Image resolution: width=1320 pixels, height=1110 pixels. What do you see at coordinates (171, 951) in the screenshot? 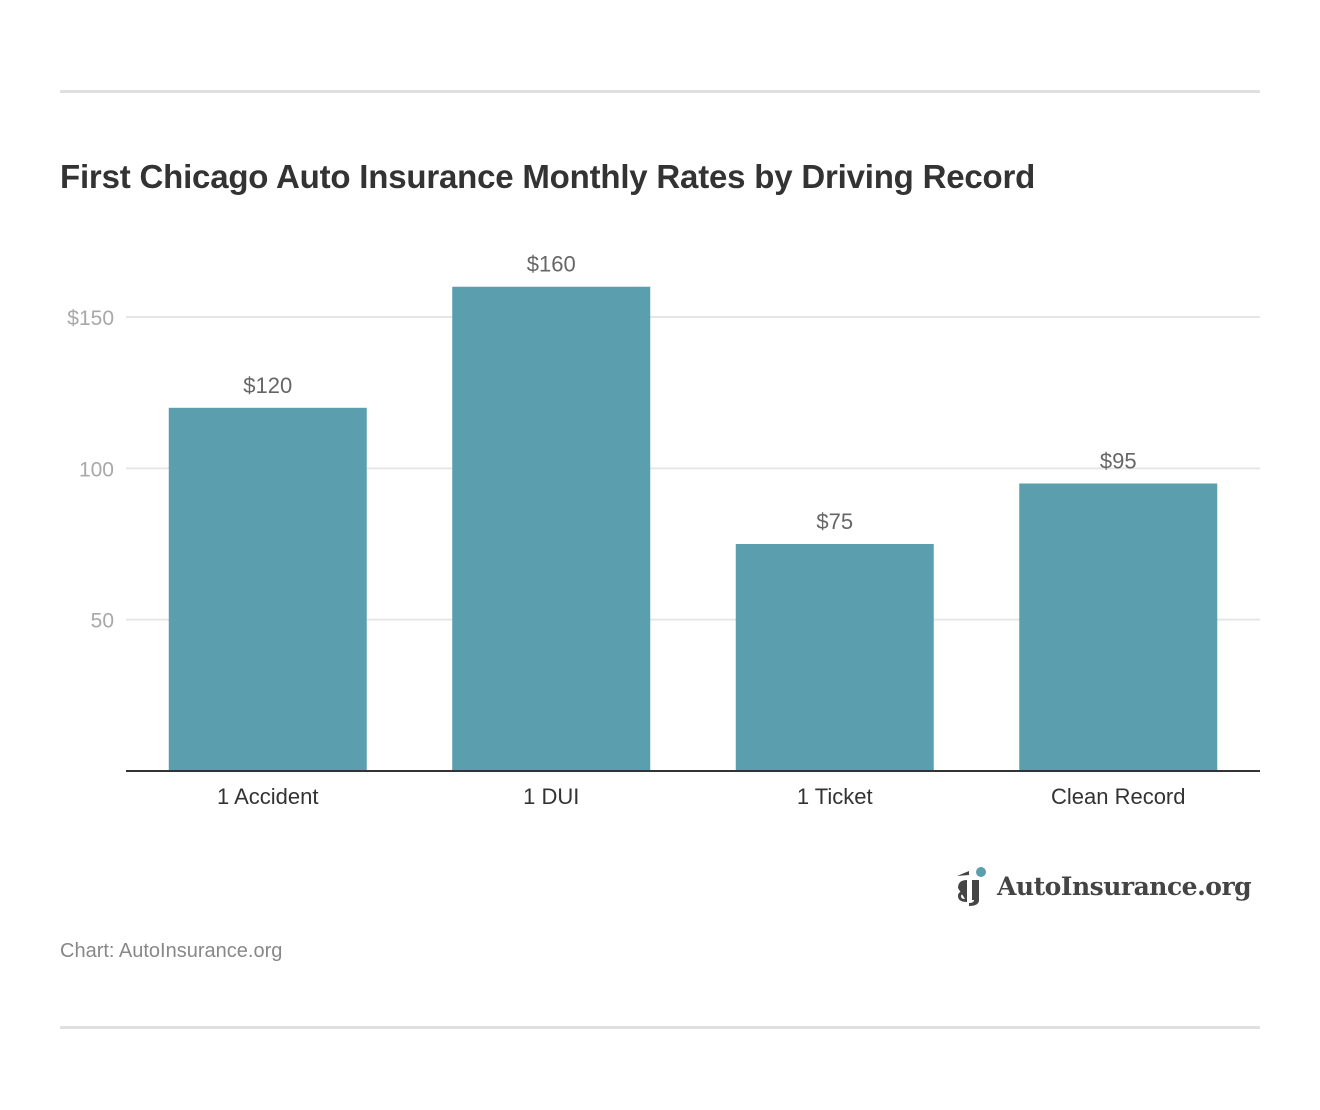
I see `chart-source: Chart: AutoInsurance.org` at bounding box center [171, 951].